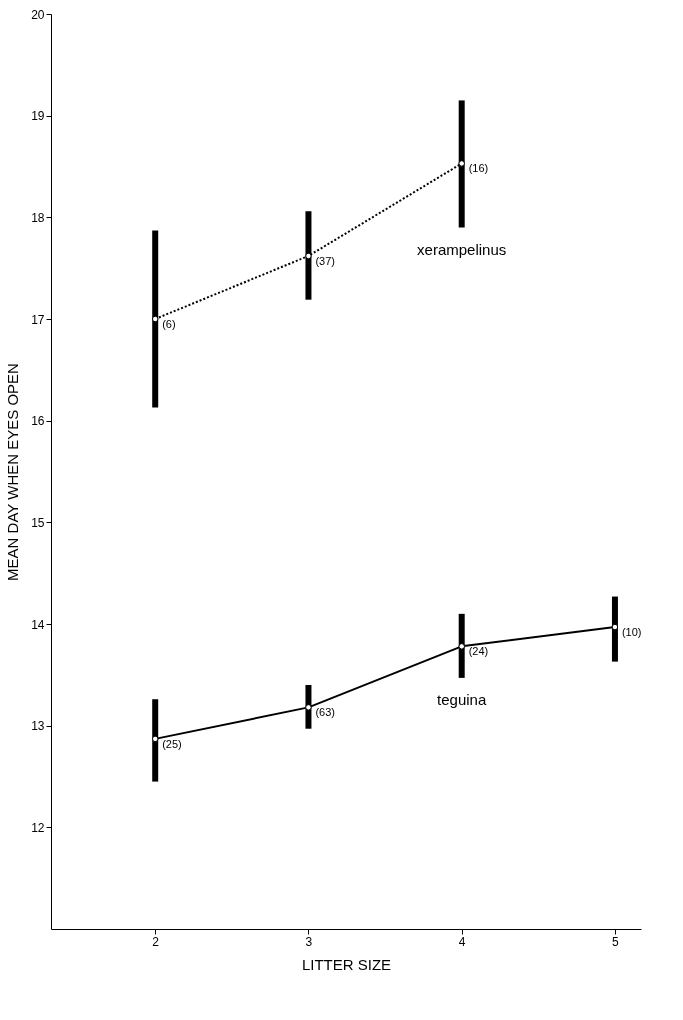 The width and height of the screenshot is (683, 1020). Describe the element at coordinates (631, 632) in the screenshot. I see `annotation: (10)` at that location.